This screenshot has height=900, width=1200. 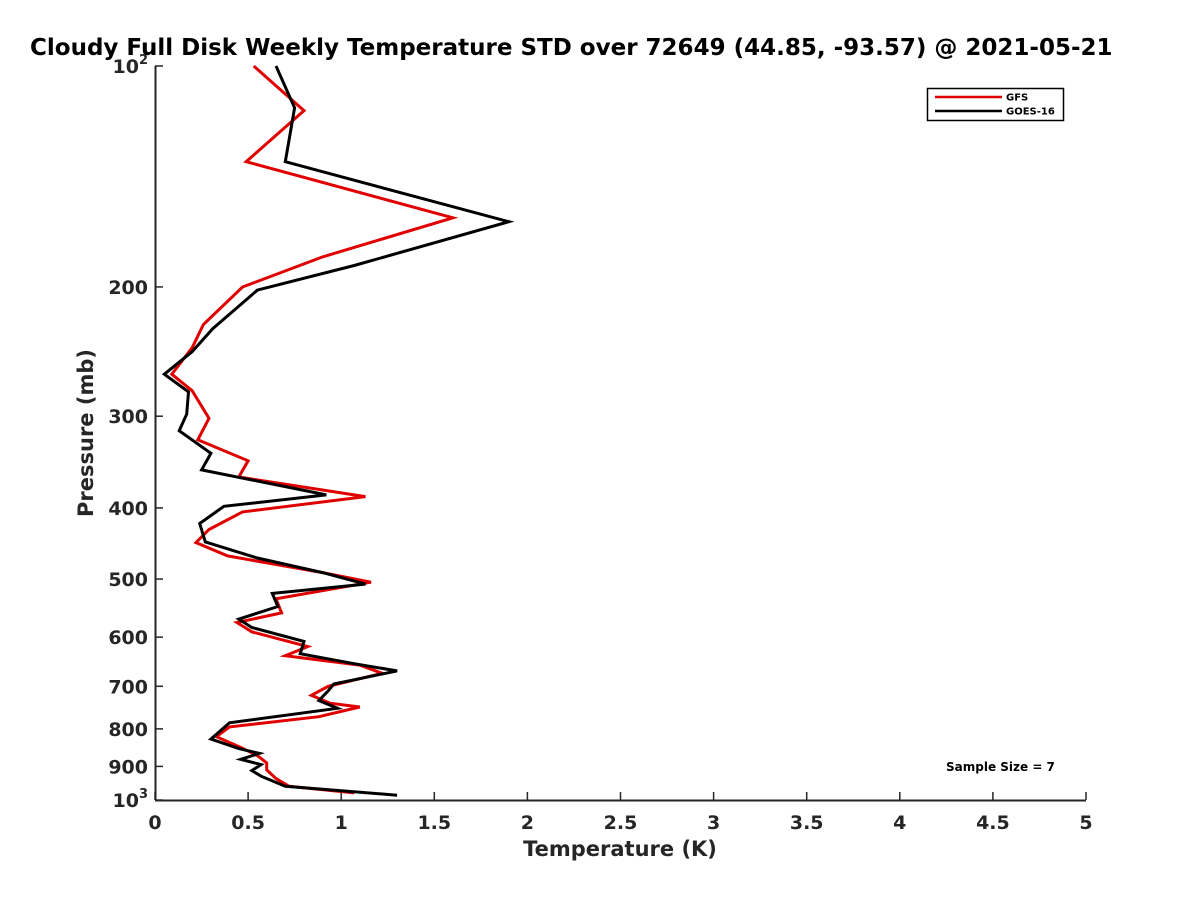 I want to click on legend-label-gfs: GFS, so click(x=1017, y=98).